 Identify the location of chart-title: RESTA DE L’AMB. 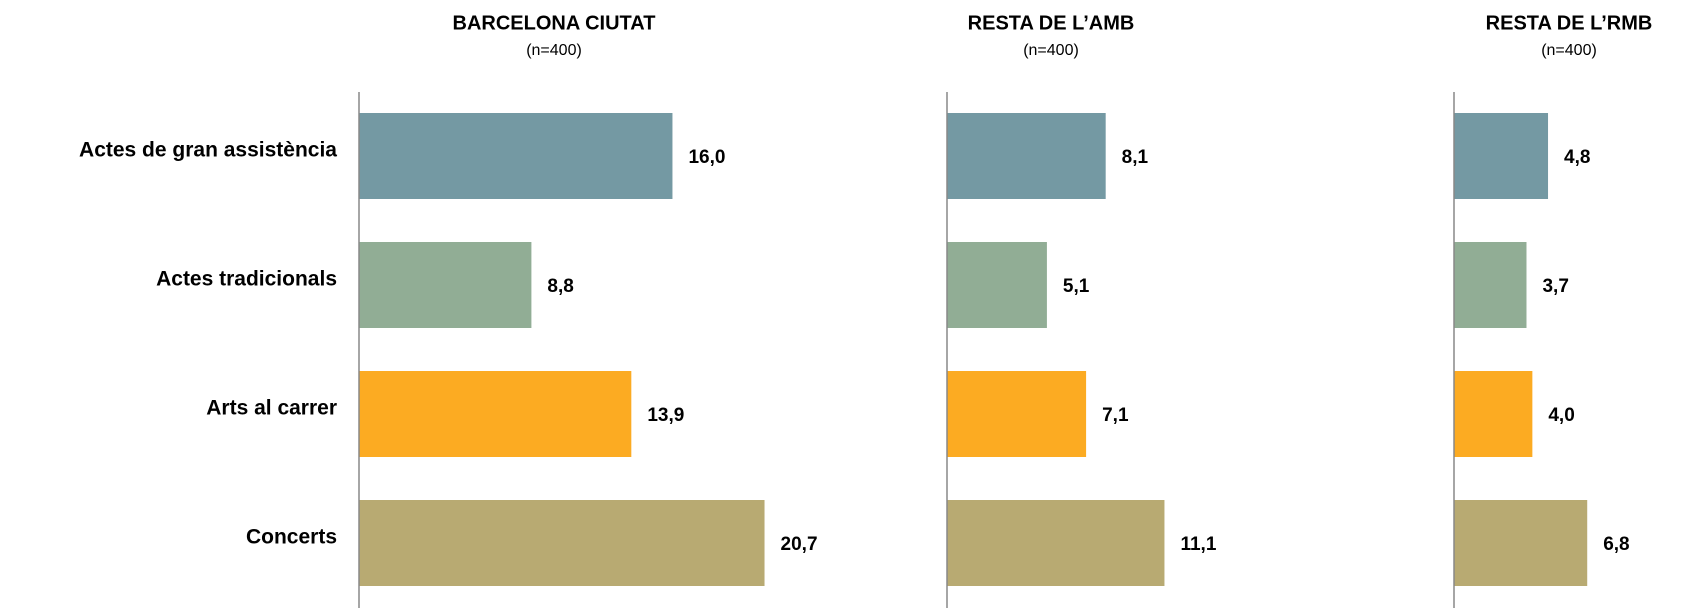
(1051, 23).